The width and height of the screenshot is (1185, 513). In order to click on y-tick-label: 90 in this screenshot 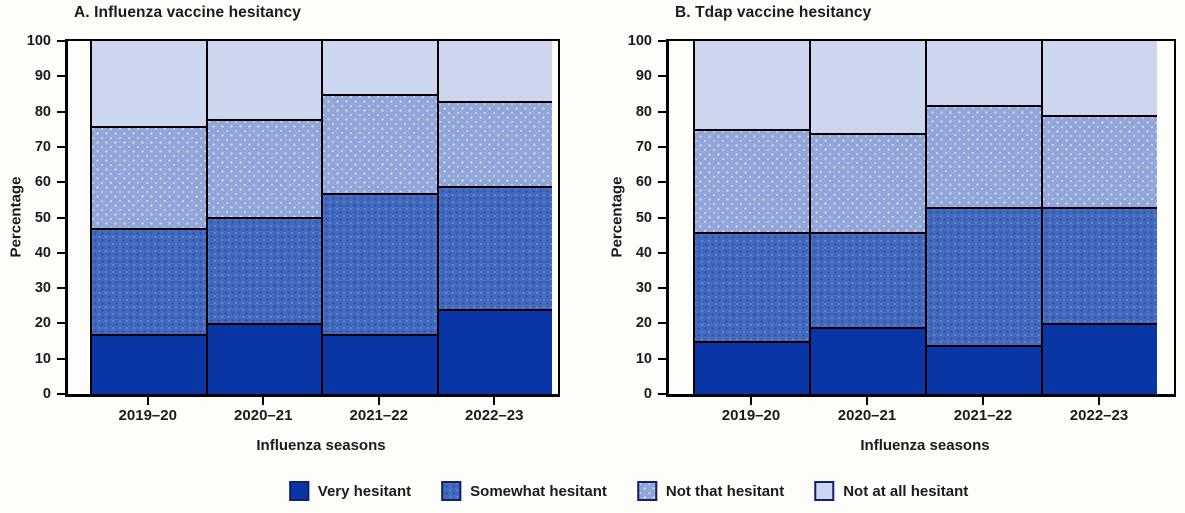, I will do `click(643, 76)`.